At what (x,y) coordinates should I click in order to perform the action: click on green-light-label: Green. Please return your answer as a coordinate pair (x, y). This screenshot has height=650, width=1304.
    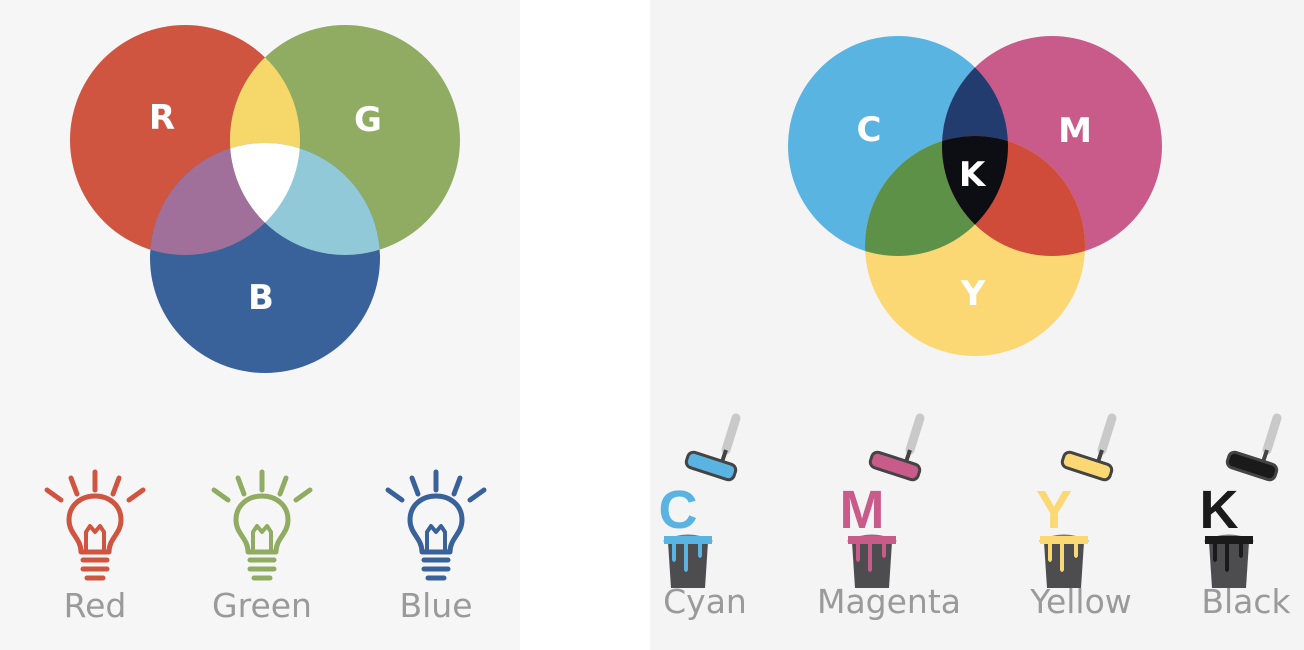
    Looking at the image, I should click on (262, 605).